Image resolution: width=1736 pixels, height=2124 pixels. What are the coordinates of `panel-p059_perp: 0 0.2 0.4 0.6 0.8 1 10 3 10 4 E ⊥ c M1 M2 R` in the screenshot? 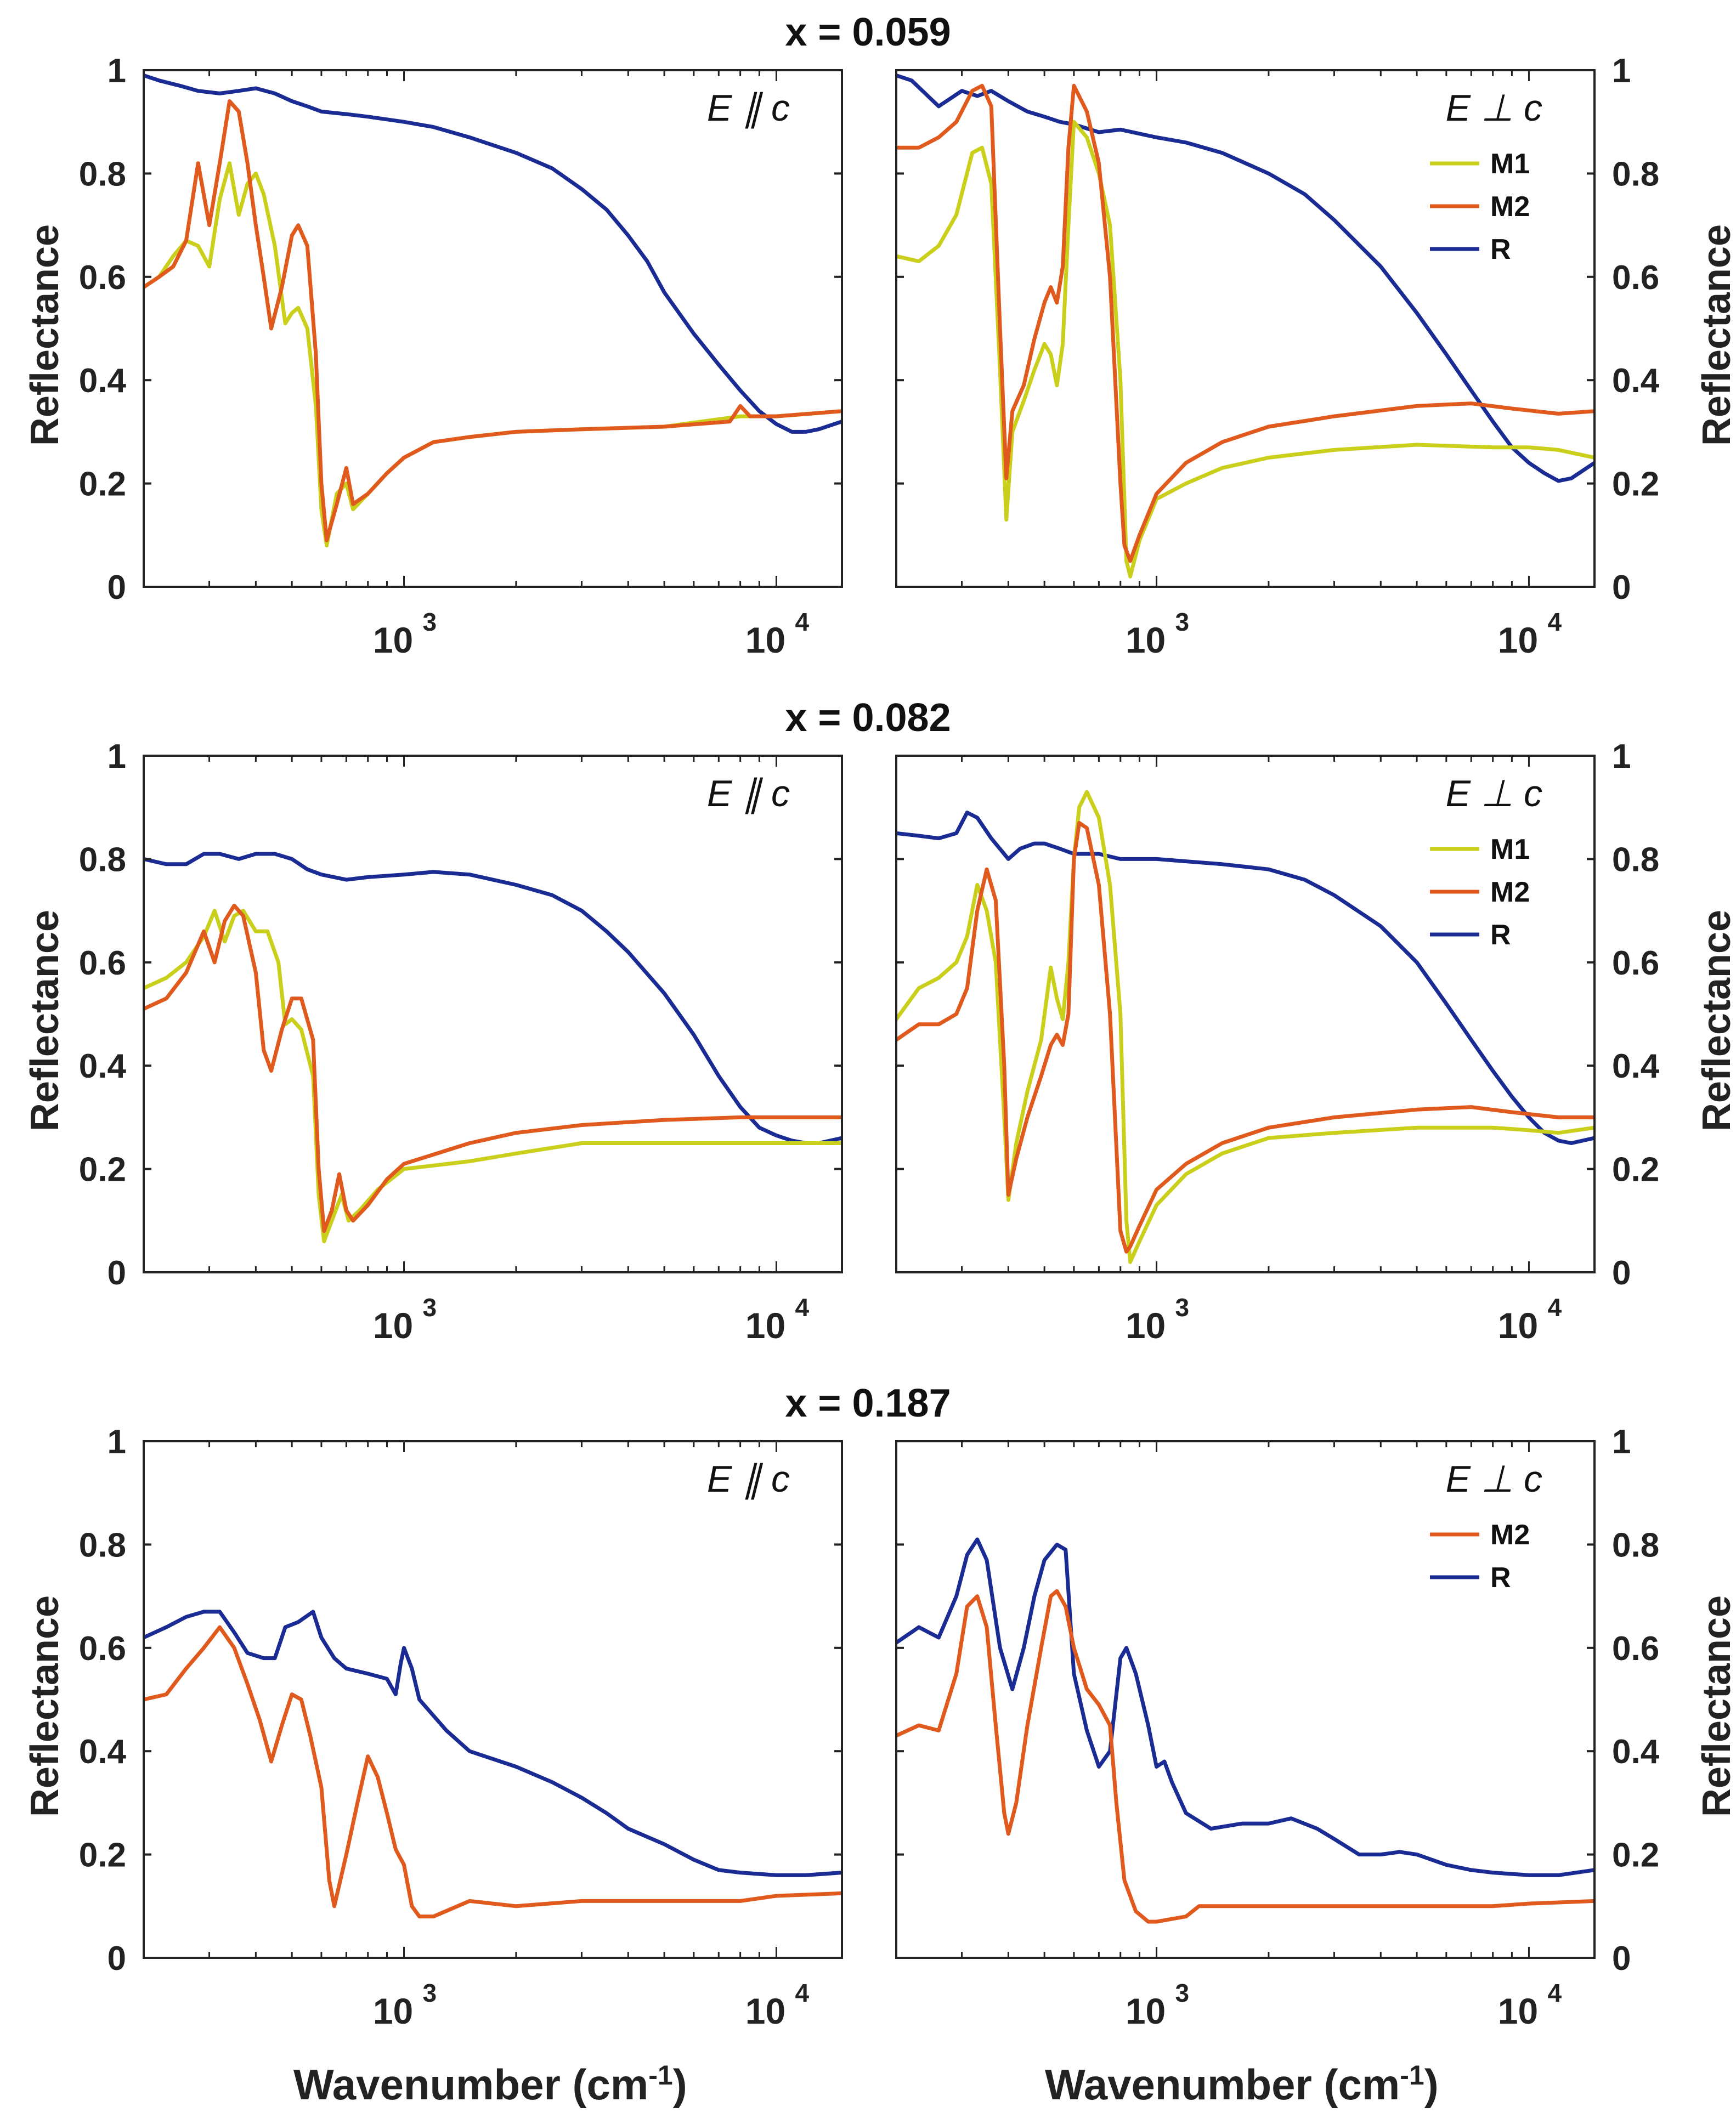 It's located at (1277, 356).